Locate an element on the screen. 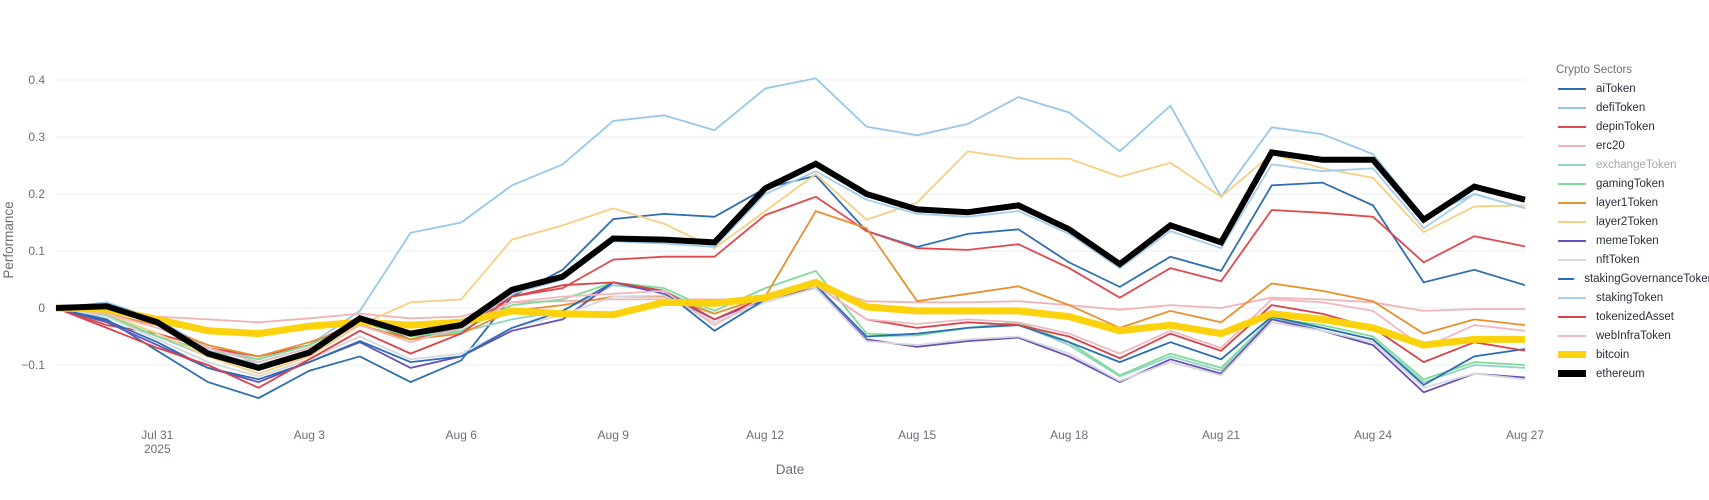 The width and height of the screenshot is (1709, 500). legend-swatch-depinToken is located at coordinates (1572, 126).